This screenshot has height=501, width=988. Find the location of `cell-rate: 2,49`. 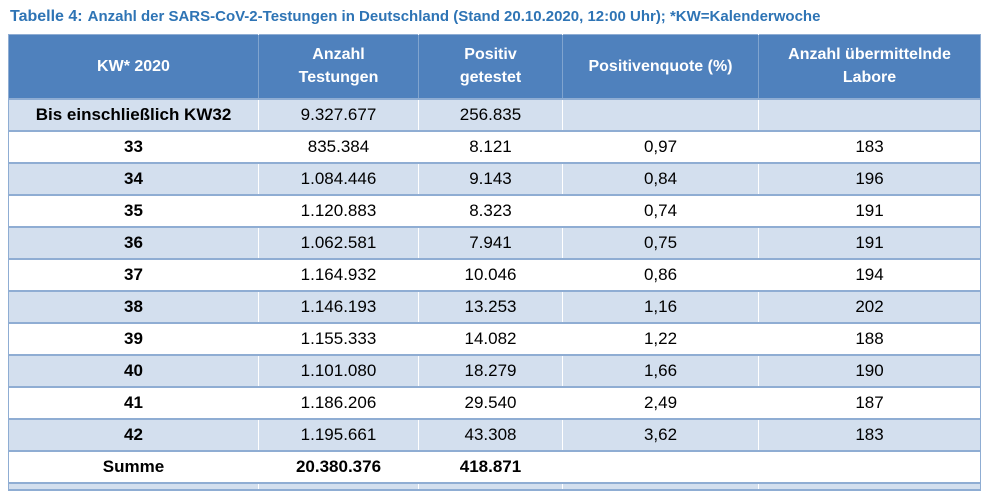

cell-rate: 2,49 is located at coordinates (660, 402).